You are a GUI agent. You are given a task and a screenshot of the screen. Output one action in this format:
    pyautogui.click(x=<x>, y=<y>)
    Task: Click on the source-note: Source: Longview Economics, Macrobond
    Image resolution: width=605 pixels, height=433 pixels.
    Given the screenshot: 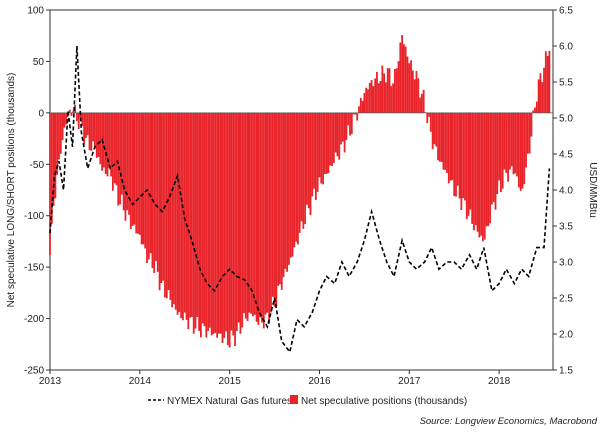 What is the action you would take?
    pyautogui.click(x=509, y=421)
    